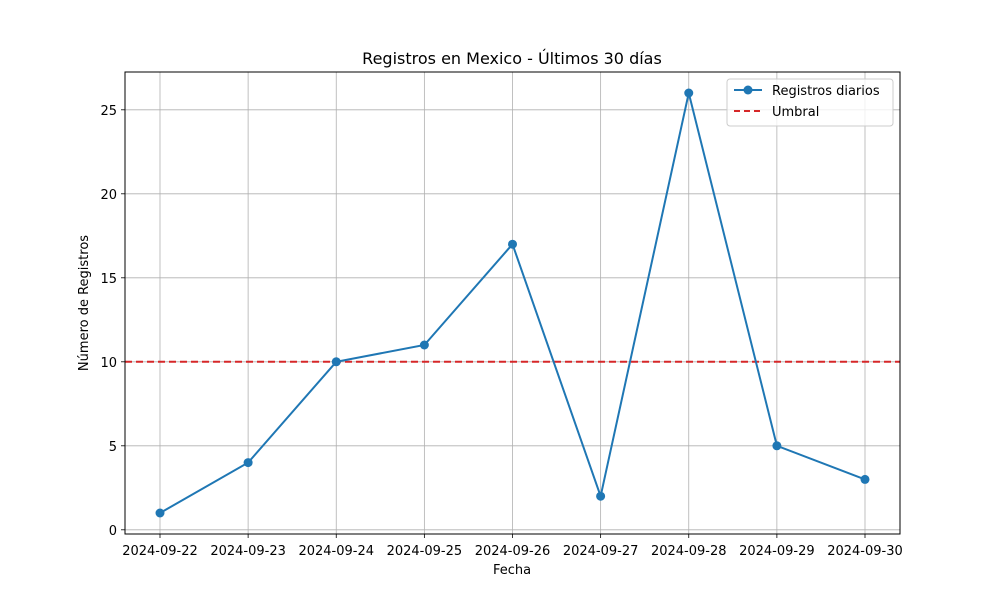  I want to click on x-tick-label: 2024-09-23, so click(248, 551).